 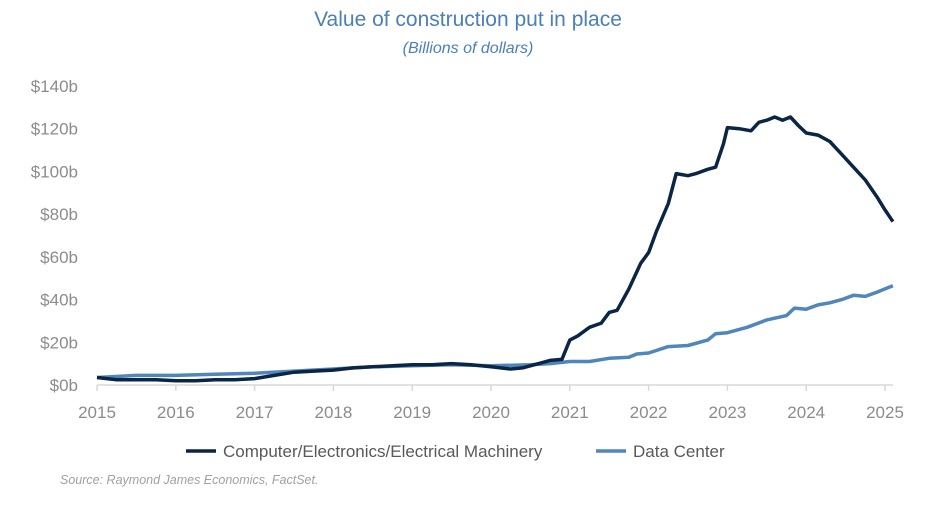 What do you see at coordinates (570, 412) in the screenshot?
I see `x-tick-label: 2021` at bounding box center [570, 412].